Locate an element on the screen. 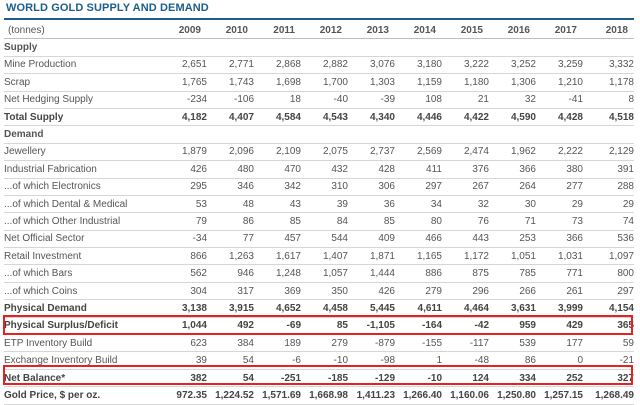 This screenshot has height=405, width=640. cell-value: 426 is located at coordinates (371, 291).